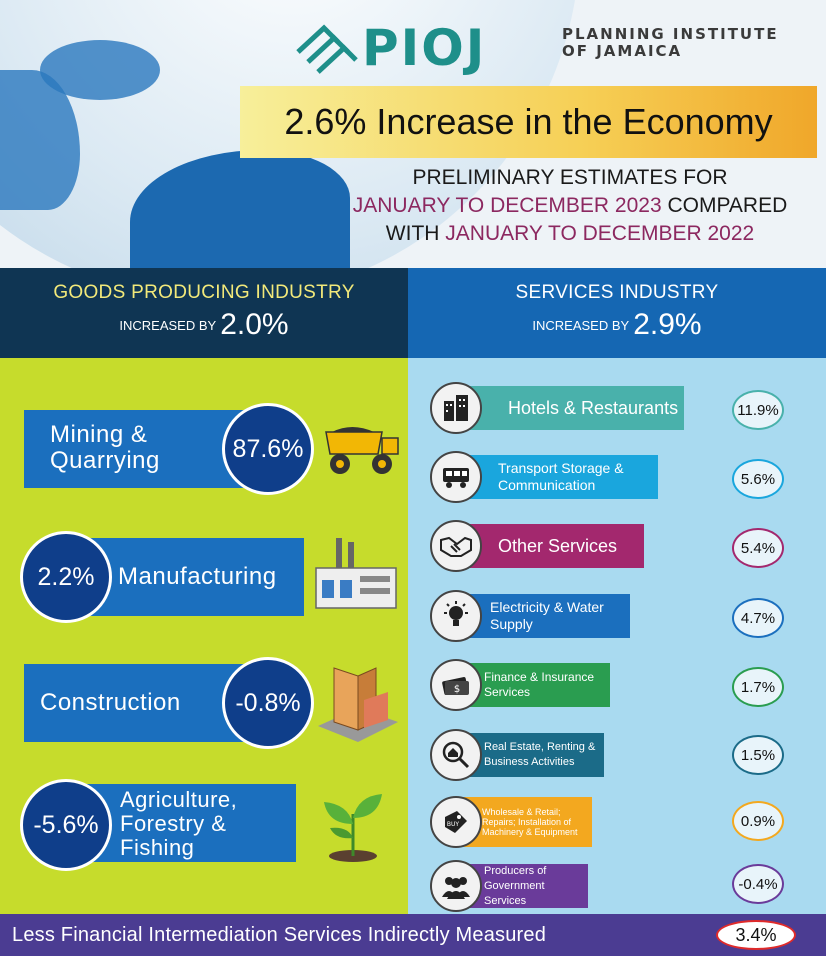  I want to click on goods-item-value: 87.6%, so click(268, 449).